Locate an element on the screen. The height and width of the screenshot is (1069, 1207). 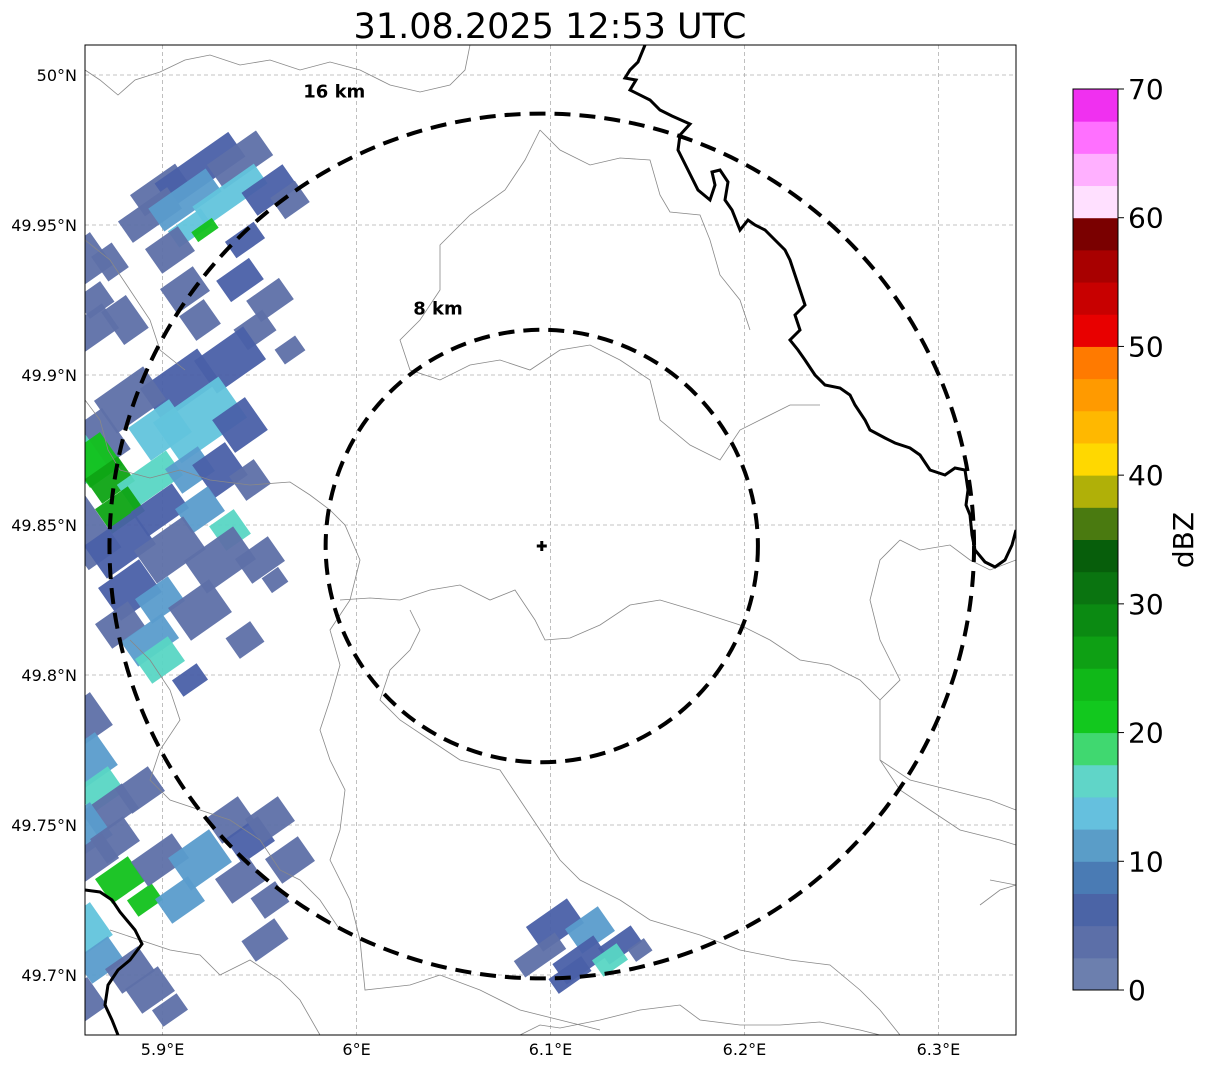
range-ring-label: 8 km is located at coordinates (438, 309).